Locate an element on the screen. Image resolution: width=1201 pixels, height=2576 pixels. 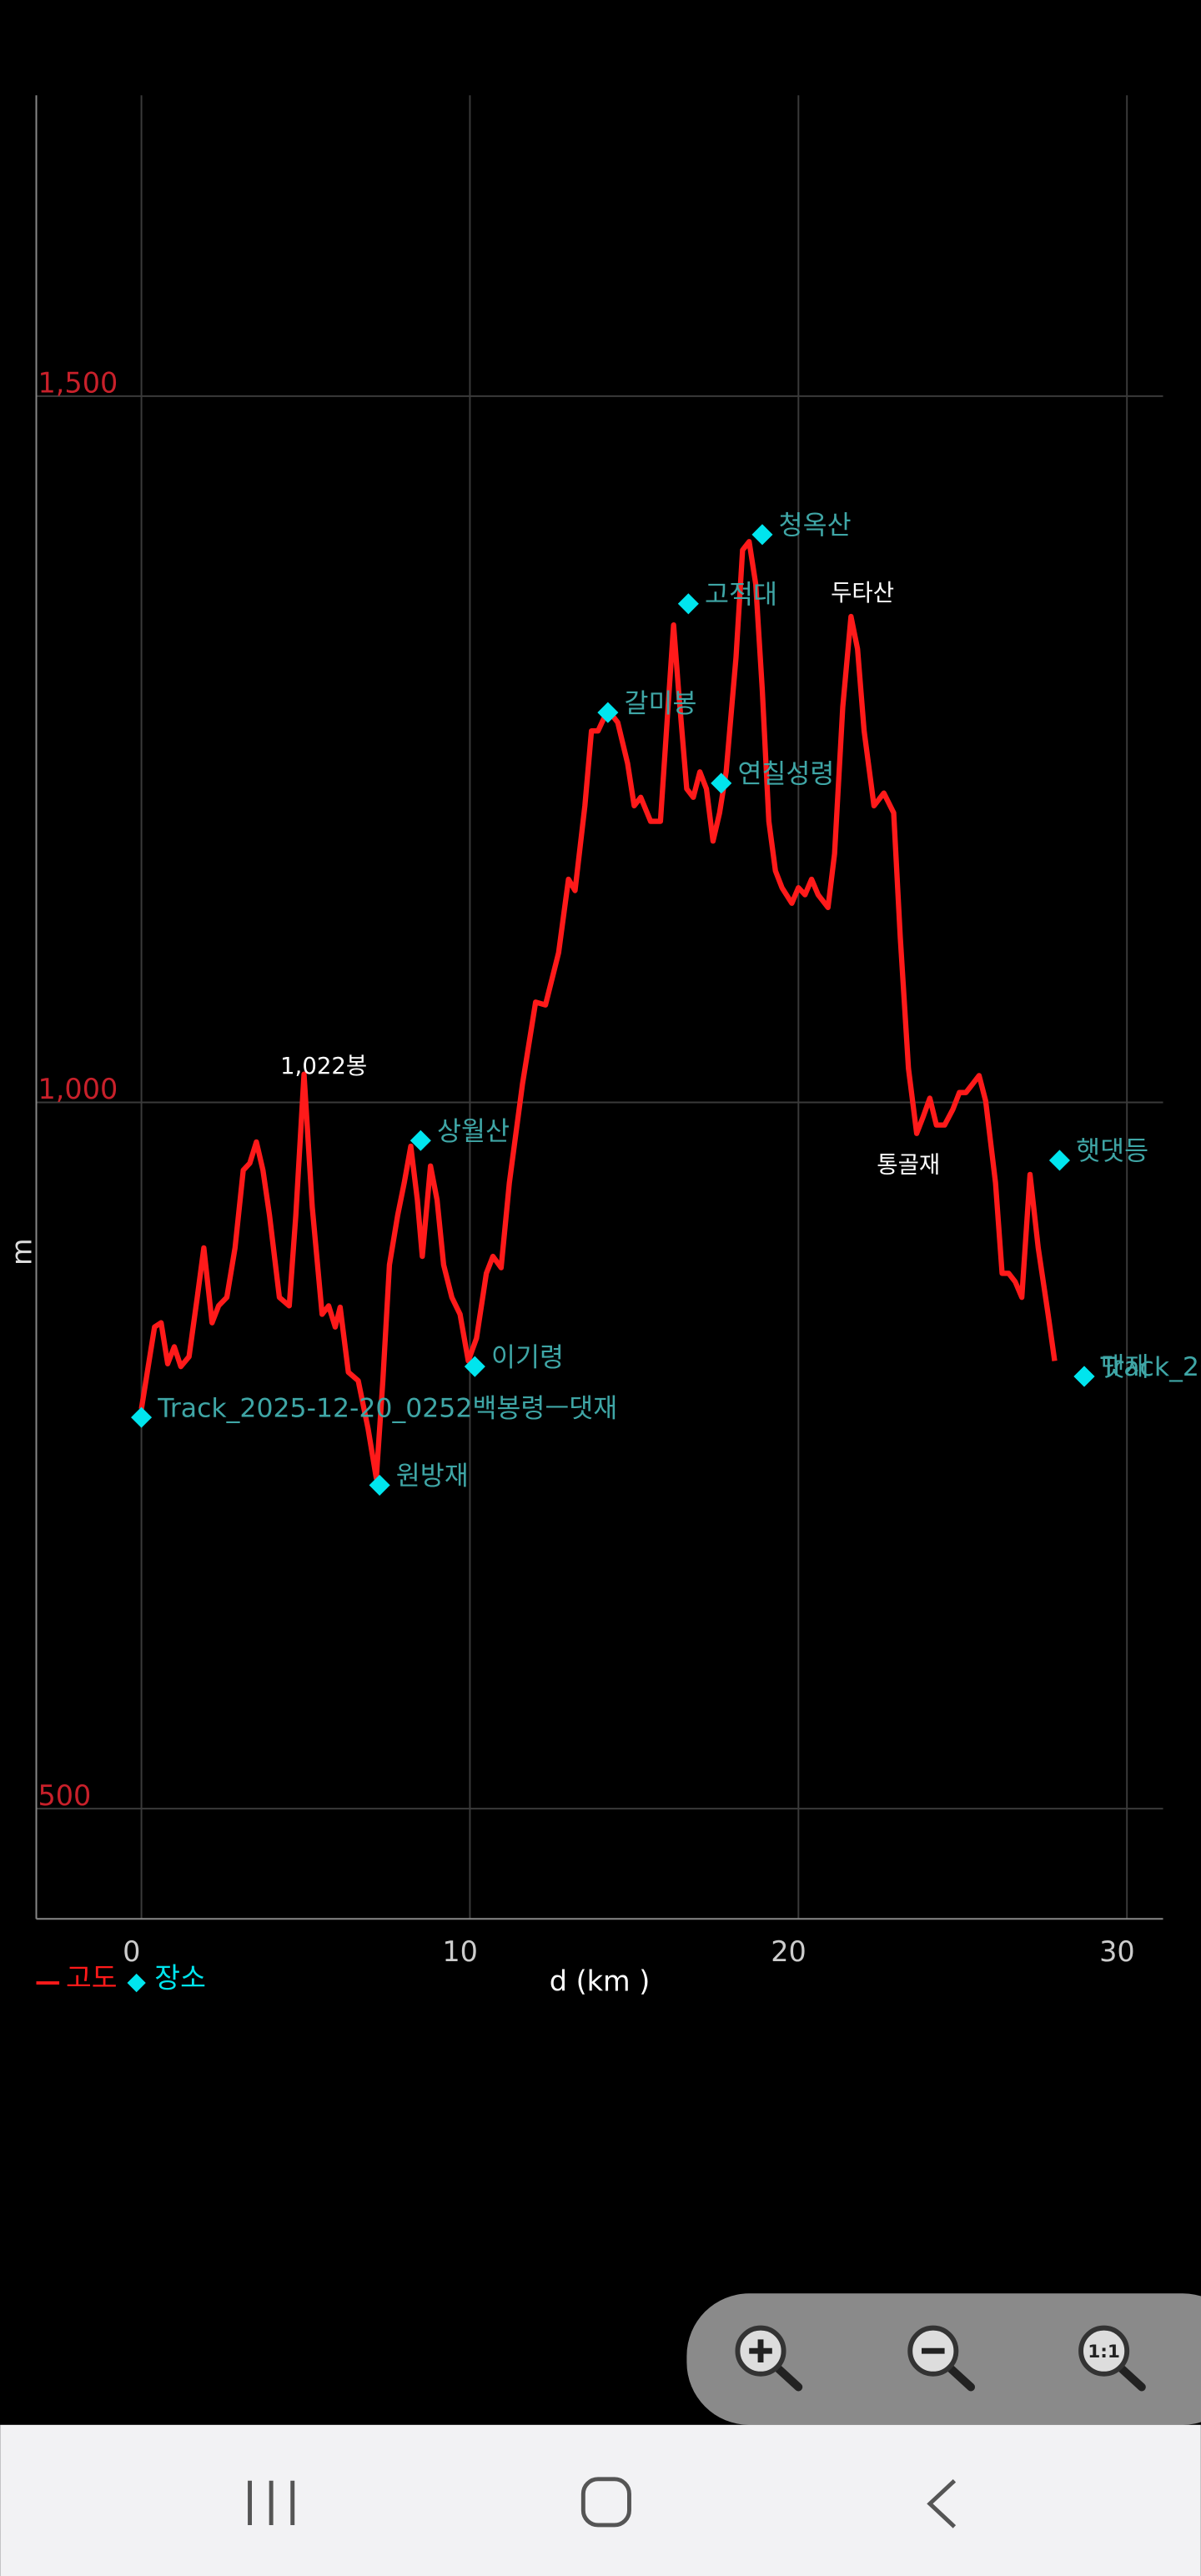
y-tick-label: 1,000 is located at coordinates (78, 1089).